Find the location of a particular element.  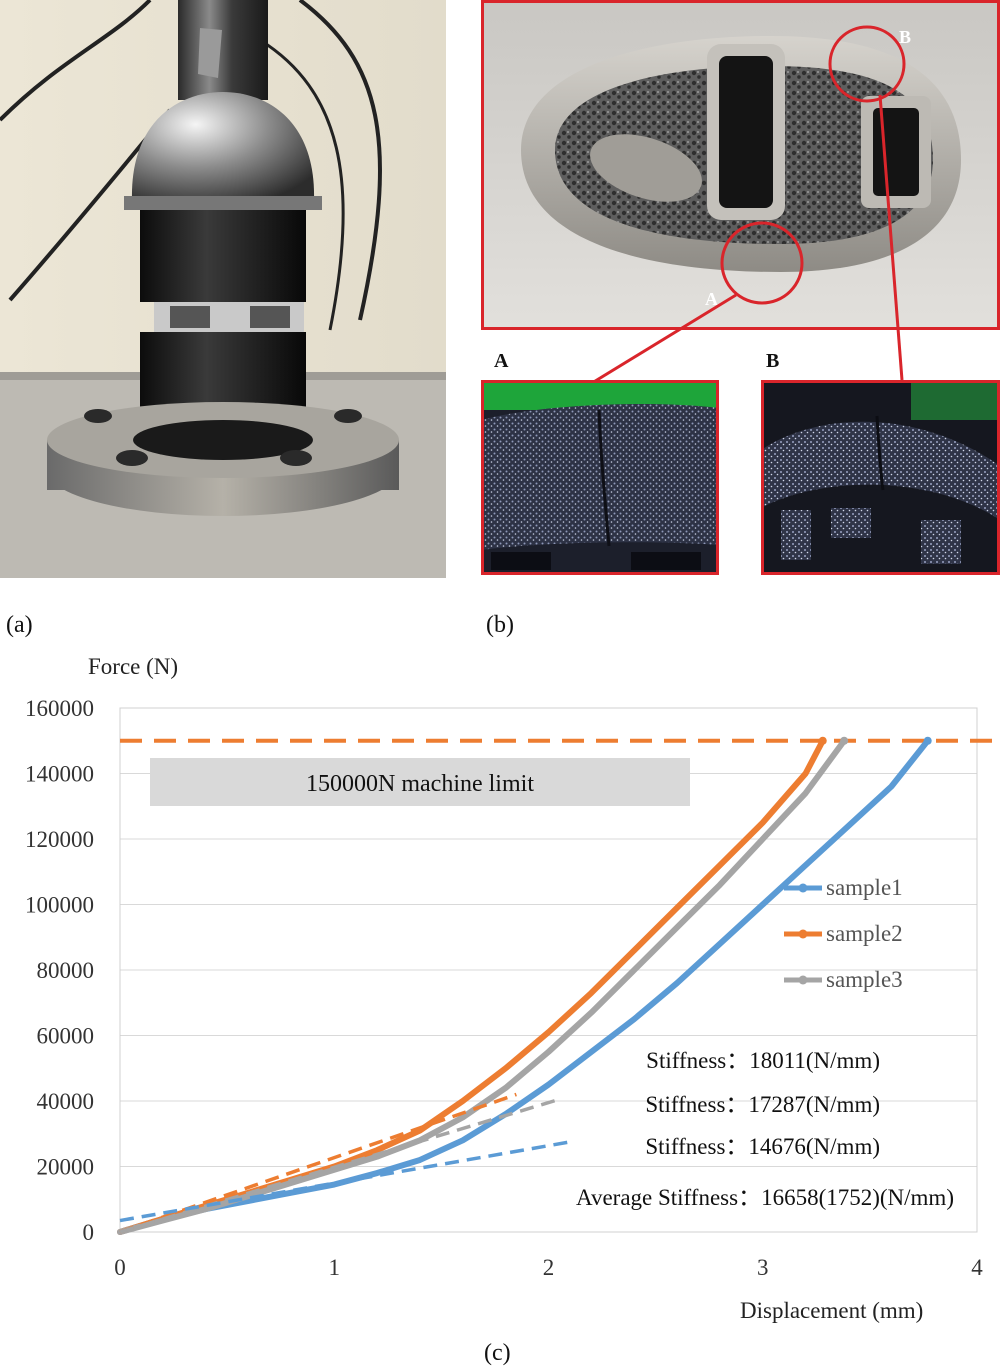

y-tick-label: 40000 is located at coordinates (66, 1101).